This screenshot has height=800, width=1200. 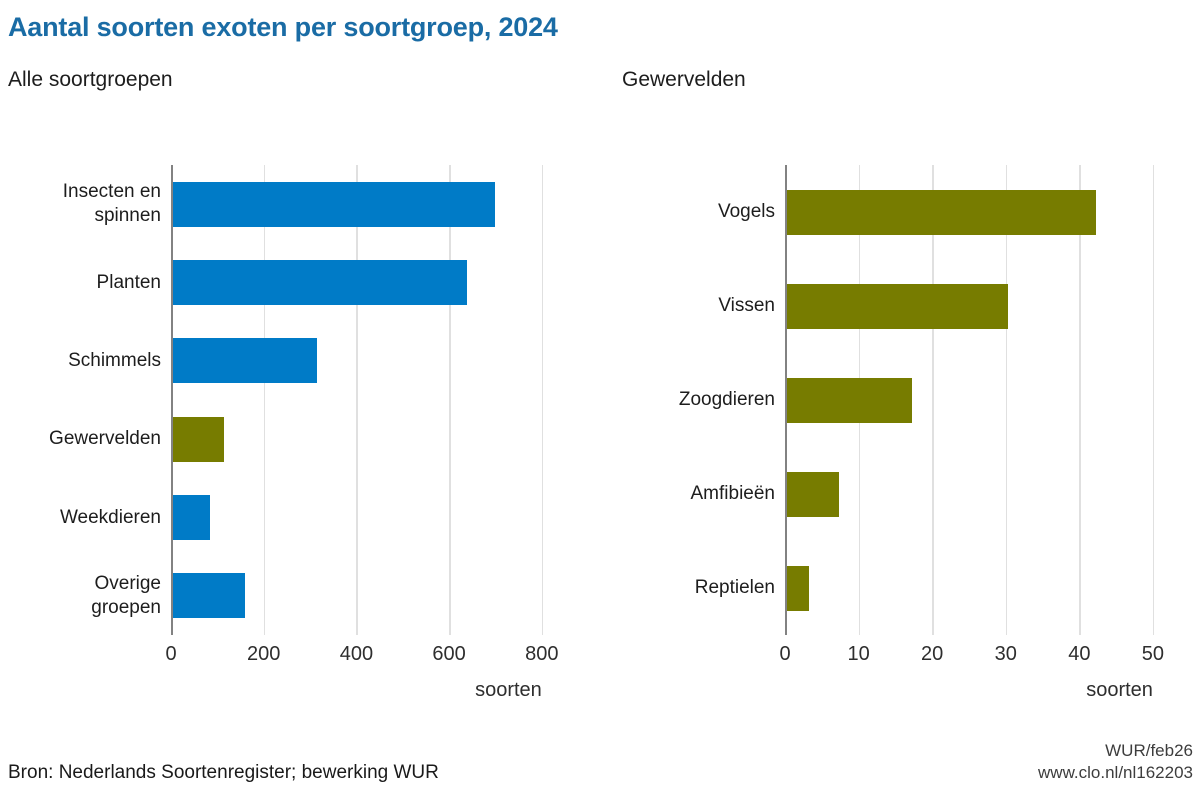 What do you see at coordinates (334, 204) in the screenshot?
I see `bar-insecten-en-spinnen` at bounding box center [334, 204].